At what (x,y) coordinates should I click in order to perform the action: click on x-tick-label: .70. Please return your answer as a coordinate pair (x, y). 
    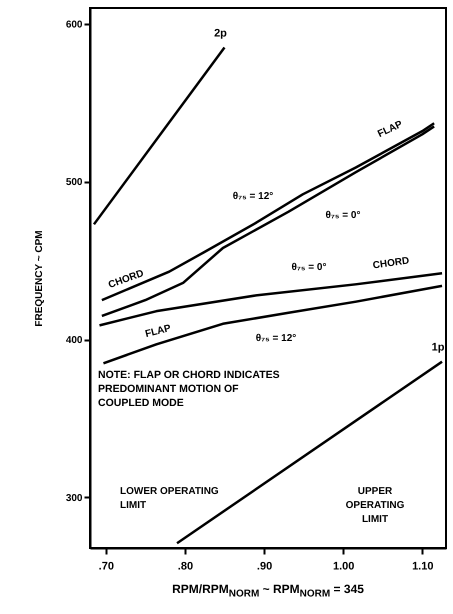
    Looking at the image, I should click on (106, 566).